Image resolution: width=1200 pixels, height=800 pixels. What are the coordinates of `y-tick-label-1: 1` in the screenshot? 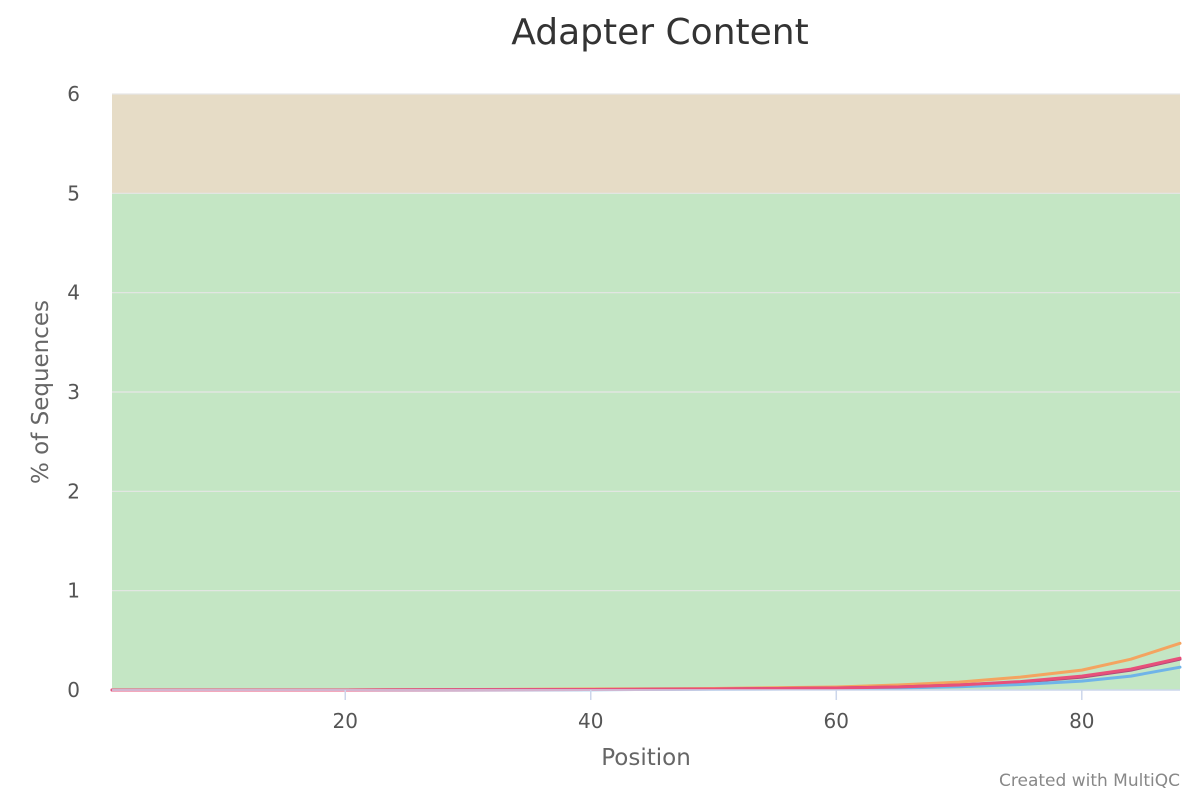 It's located at (73, 591).